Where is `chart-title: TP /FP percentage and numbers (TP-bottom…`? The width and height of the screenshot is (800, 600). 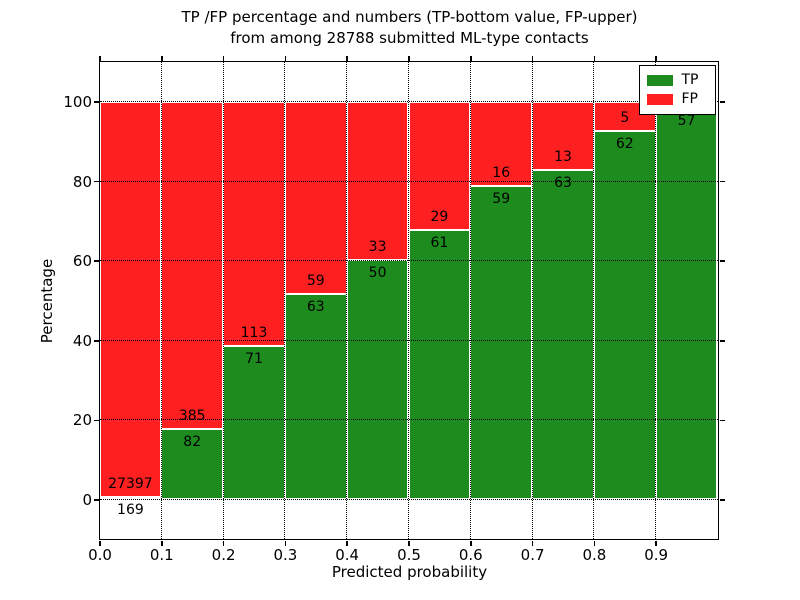 chart-title: TP /FP percentage and numbers (TP-bottom… is located at coordinates (409, 28).